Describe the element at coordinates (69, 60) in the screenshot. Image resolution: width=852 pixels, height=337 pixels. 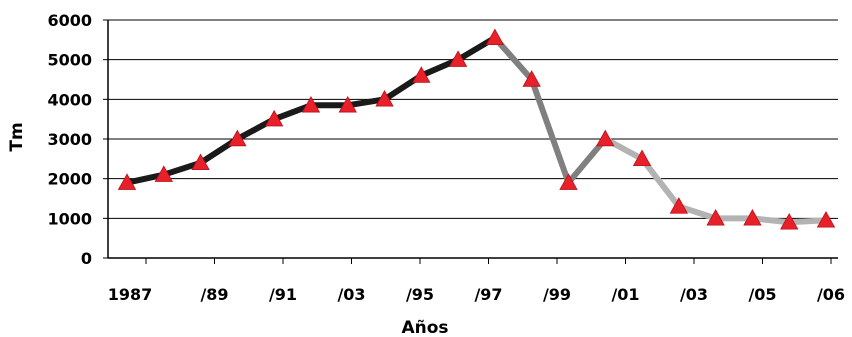
I see `y-tick-label: 5000` at that location.